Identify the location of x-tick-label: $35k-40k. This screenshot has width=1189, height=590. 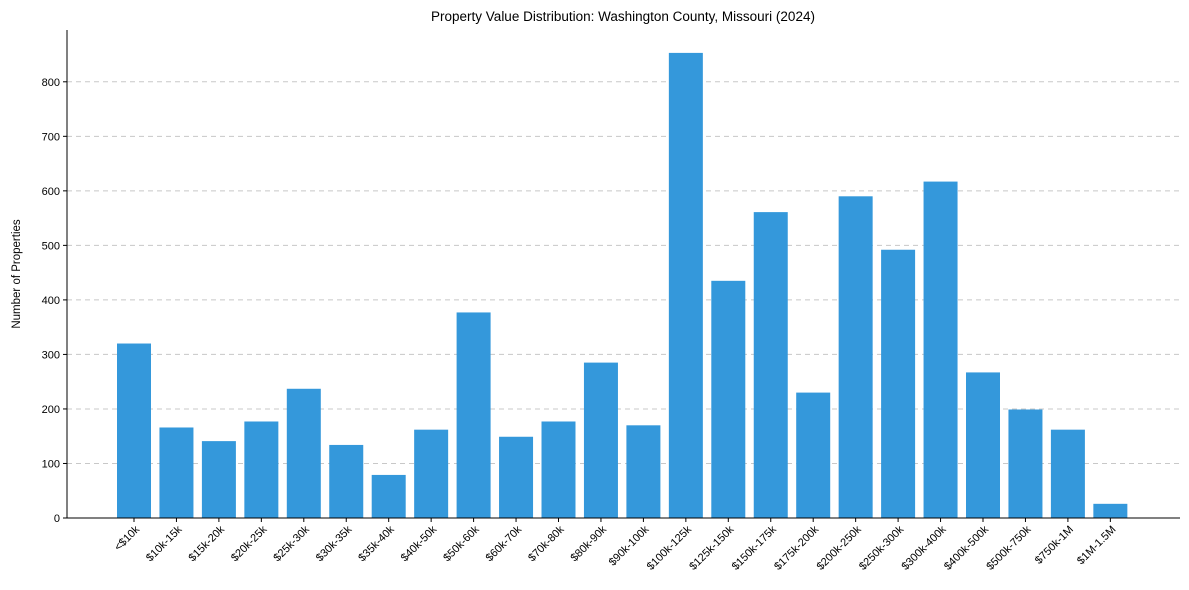
(376, 543).